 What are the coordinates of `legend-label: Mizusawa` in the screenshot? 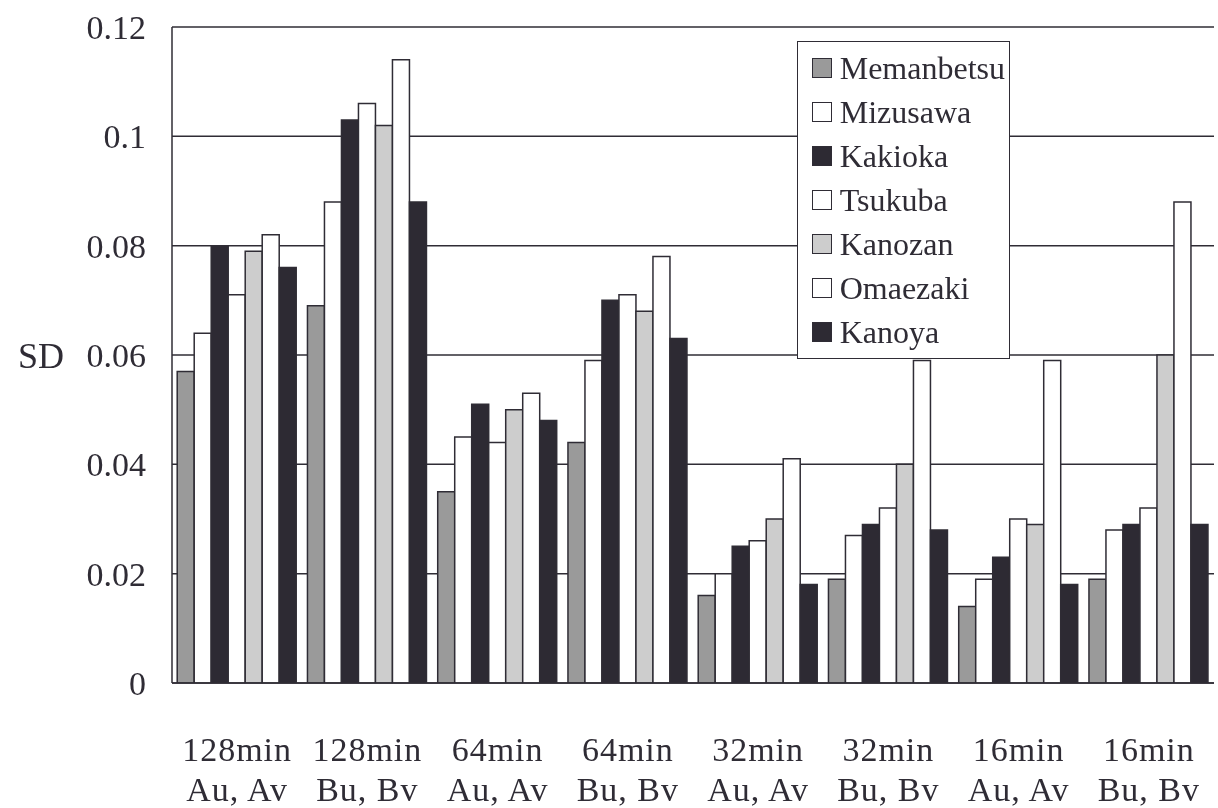 It's located at (905, 112).